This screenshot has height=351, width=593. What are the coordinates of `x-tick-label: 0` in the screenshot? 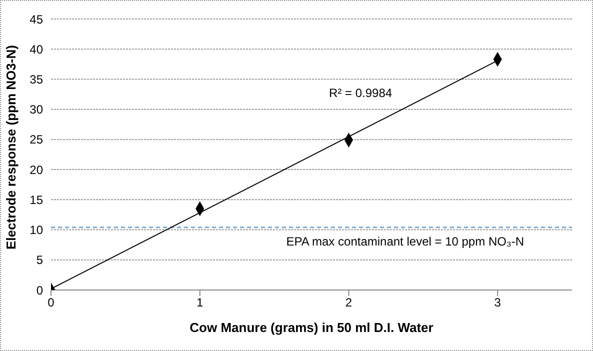 It's located at (51, 303).